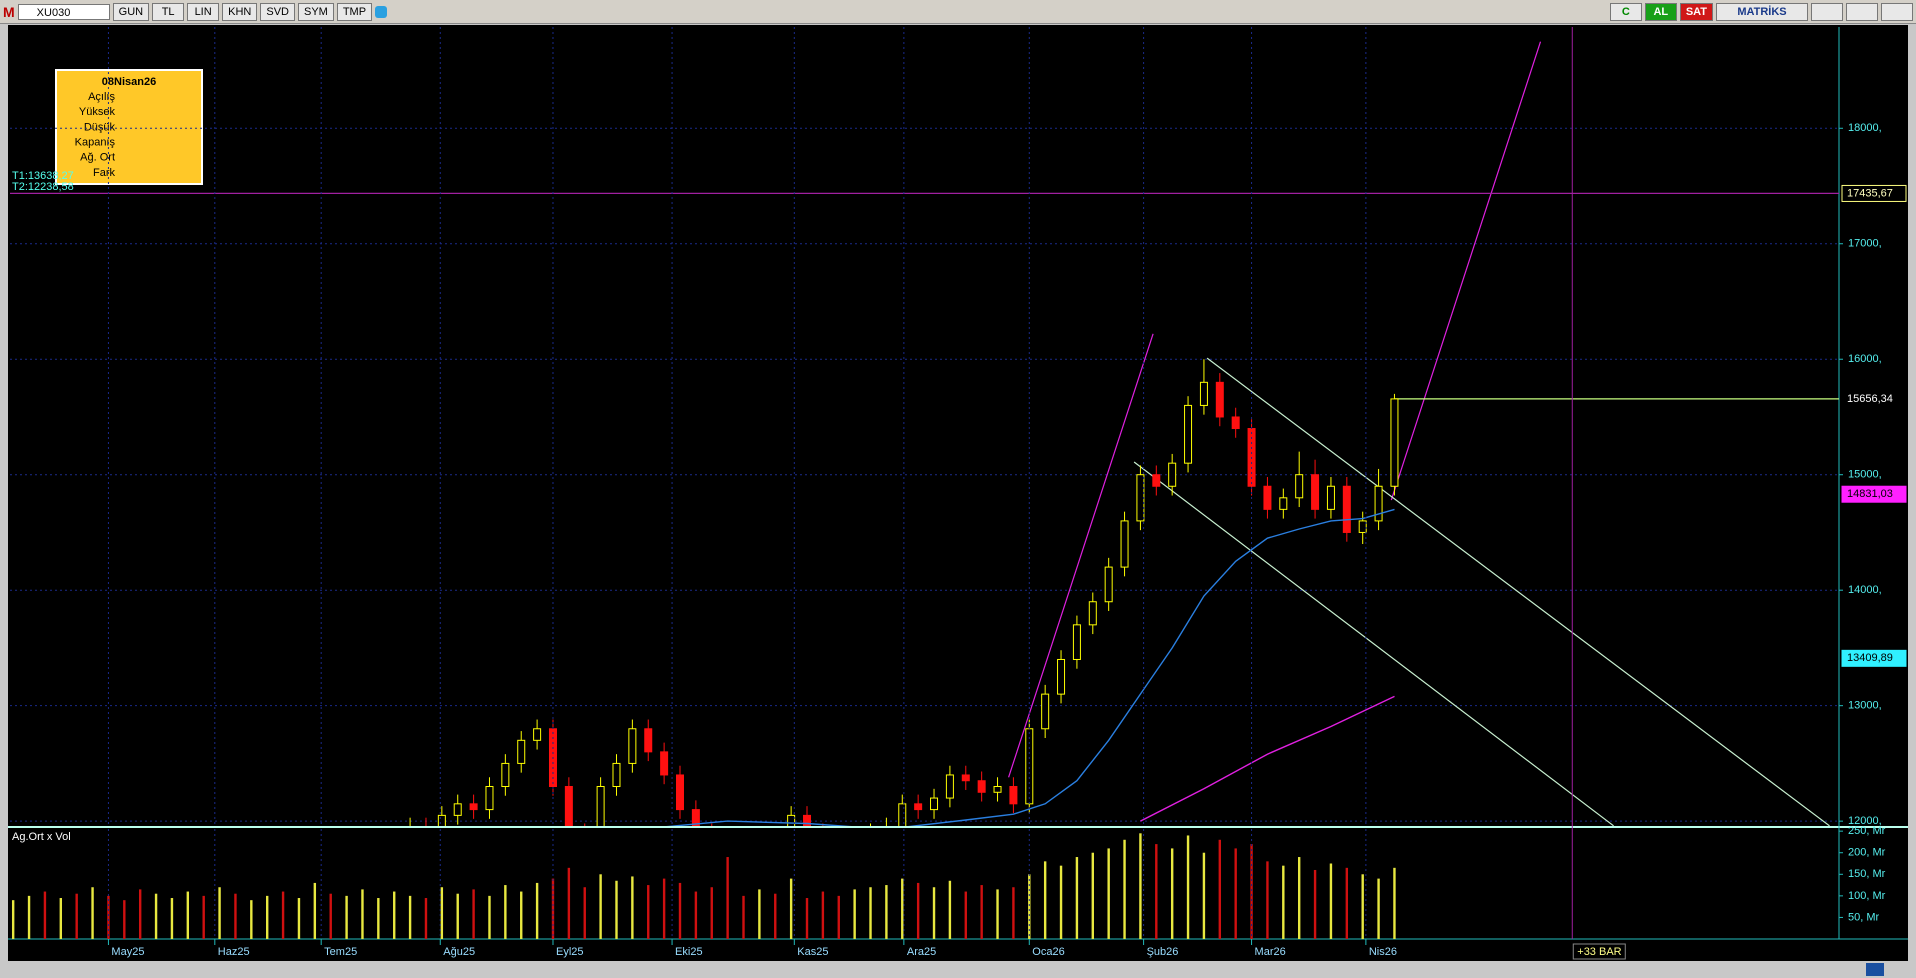 This screenshot has height=978, width=1916. I want to click on trade-button: AL, so click(1660, 11).